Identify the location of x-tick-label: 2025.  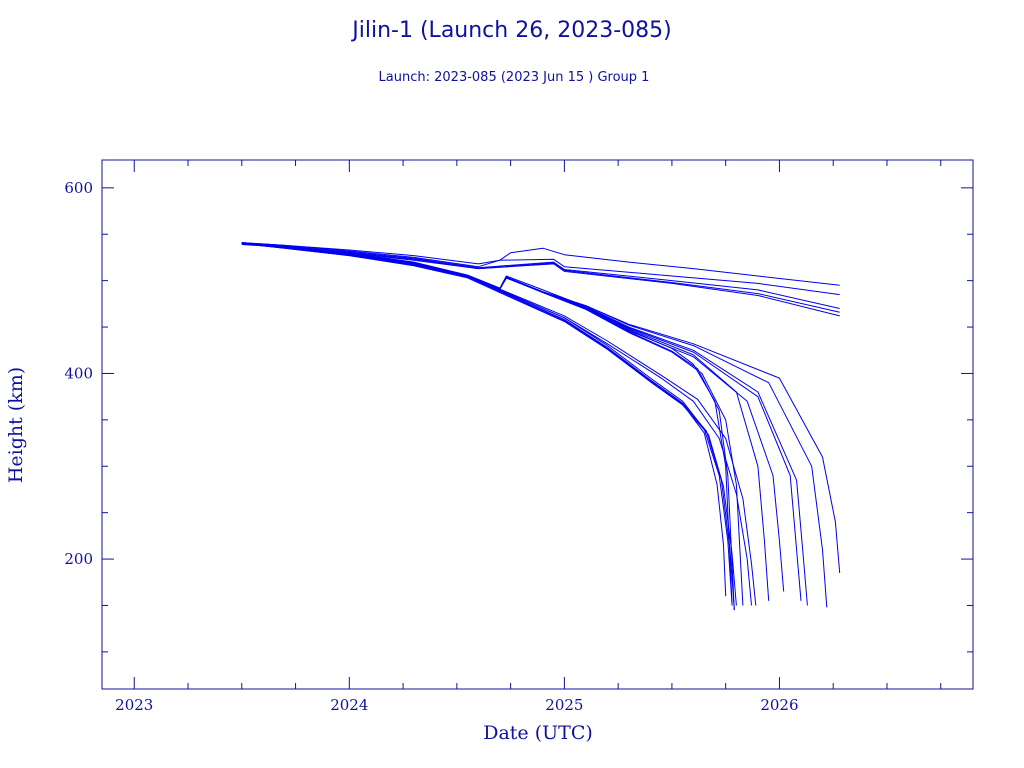
(564, 705).